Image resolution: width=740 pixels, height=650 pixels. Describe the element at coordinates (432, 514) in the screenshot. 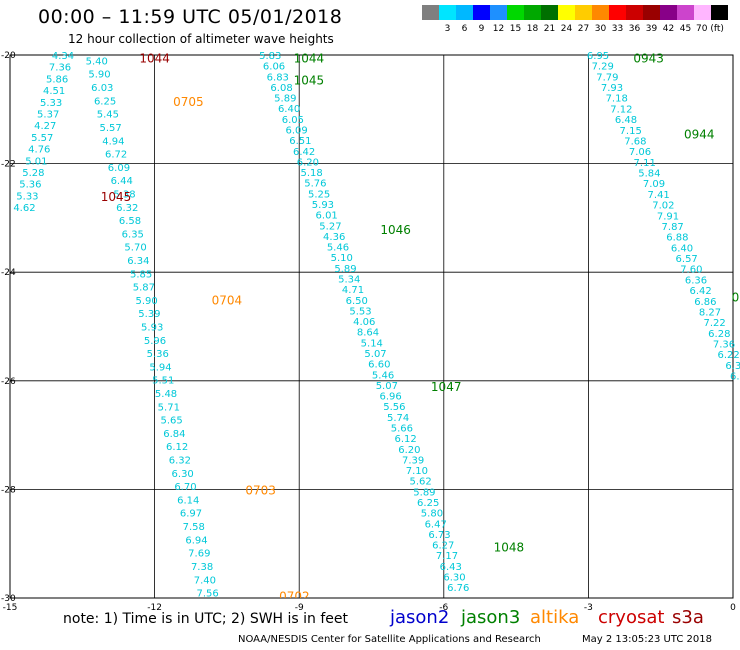

I see `wave-height-value: 5.80` at that location.